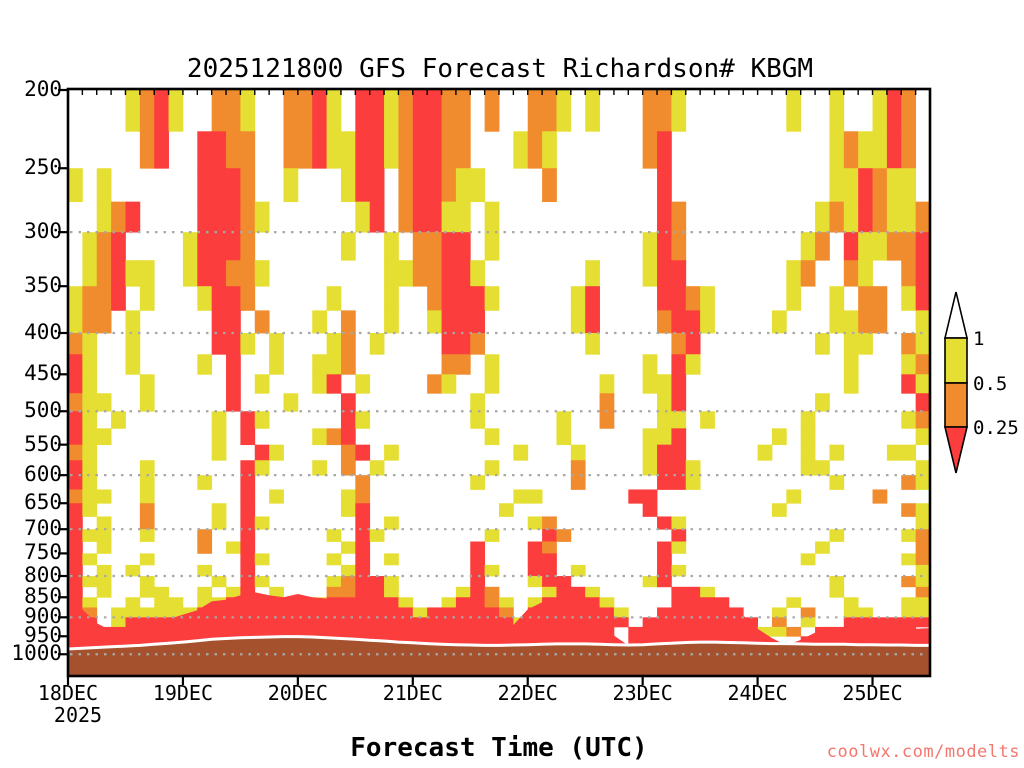 The image size is (1024, 768). I want to click on y-axis-tick-label: 200, so click(43, 89).